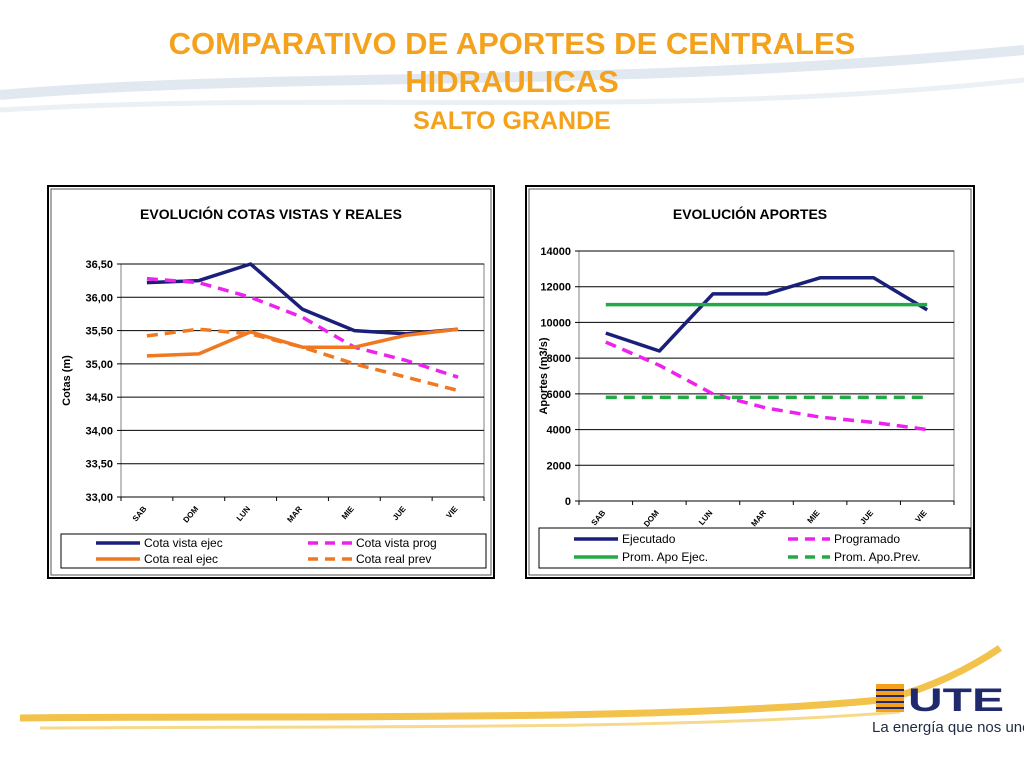  Describe the element at coordinates (512, 43) in the screenshot. I see `slide-title-line-1: COMPARATIVO DE APORTES DE CENTRALES` at that location.